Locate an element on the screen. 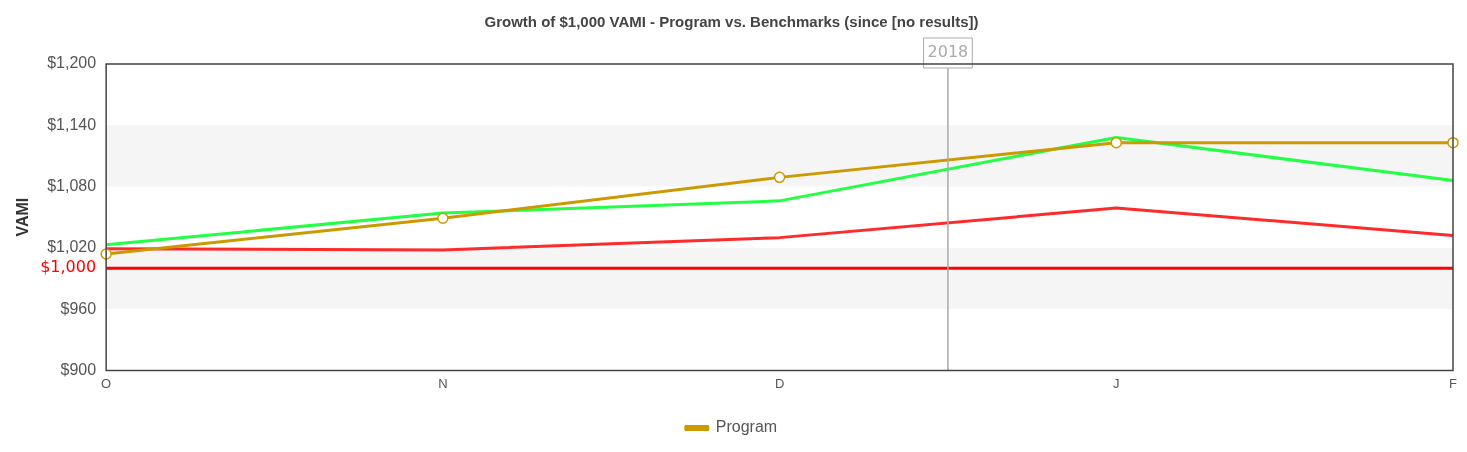  y-tick-label: $1,140 is located at coordinates (72, 124).